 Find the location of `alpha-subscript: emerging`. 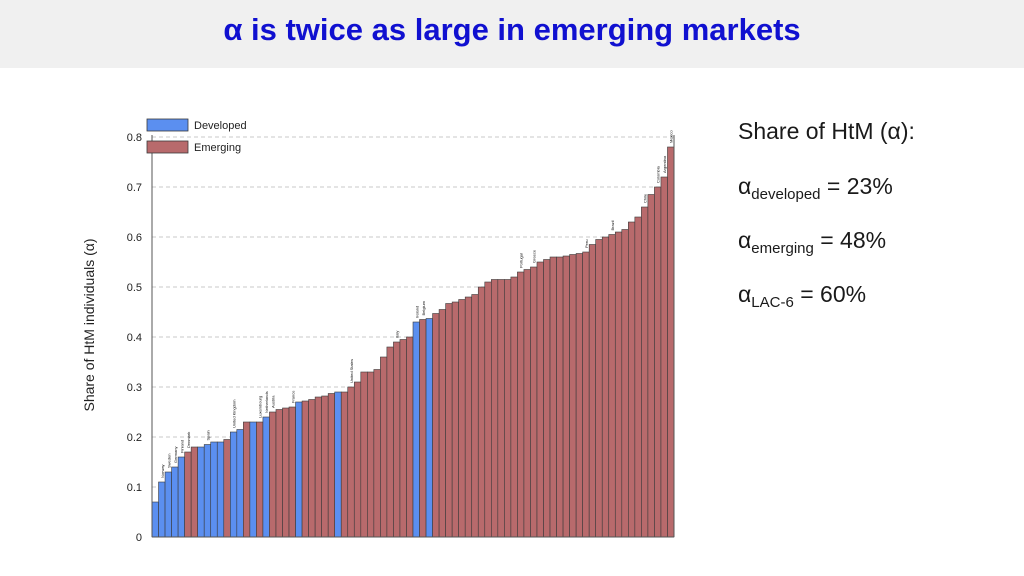

alpha-subscript: emerging is located at coordinates (782, 248).